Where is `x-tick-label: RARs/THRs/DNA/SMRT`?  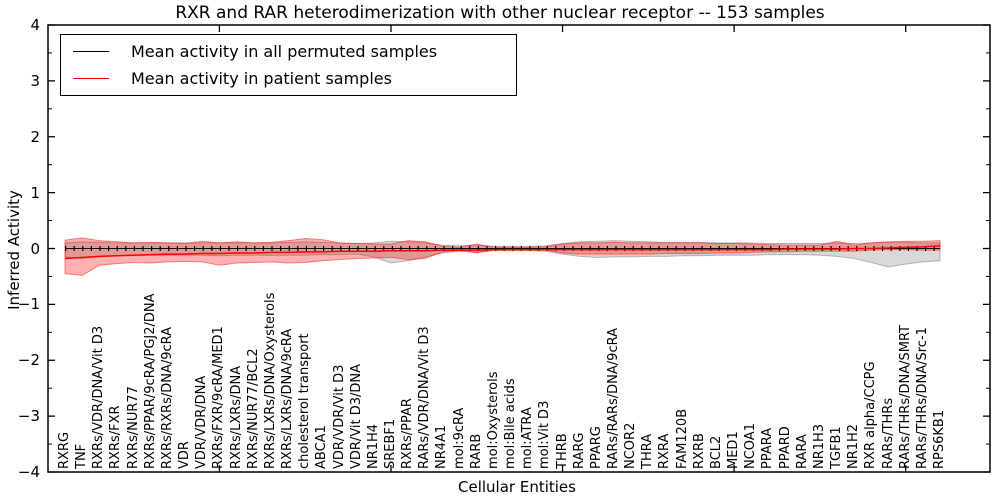
x-tick-label: RARs/THRs/DNA/SMRT is located at coordinates (905, 397).